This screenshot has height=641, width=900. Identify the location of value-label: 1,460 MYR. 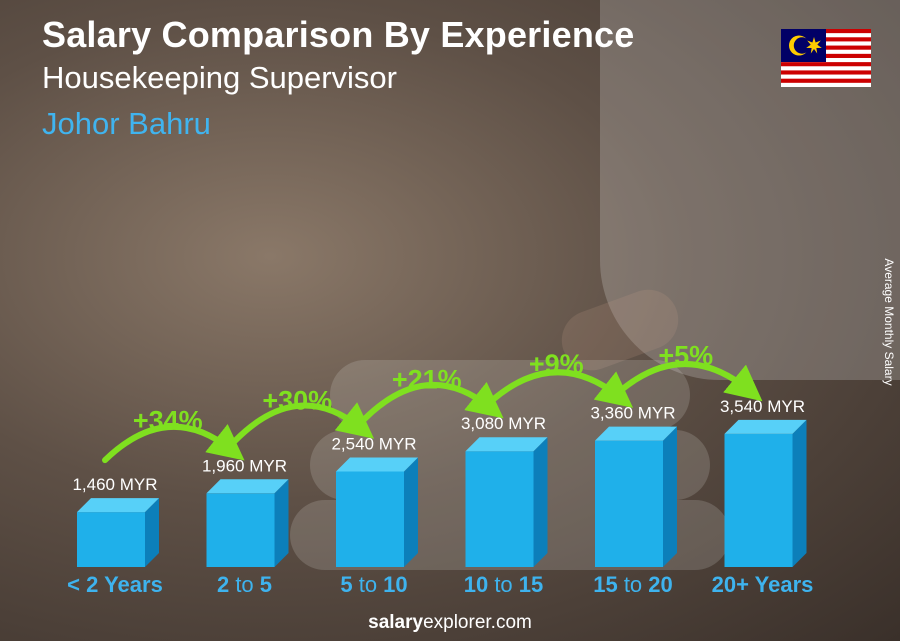
(114, 484).